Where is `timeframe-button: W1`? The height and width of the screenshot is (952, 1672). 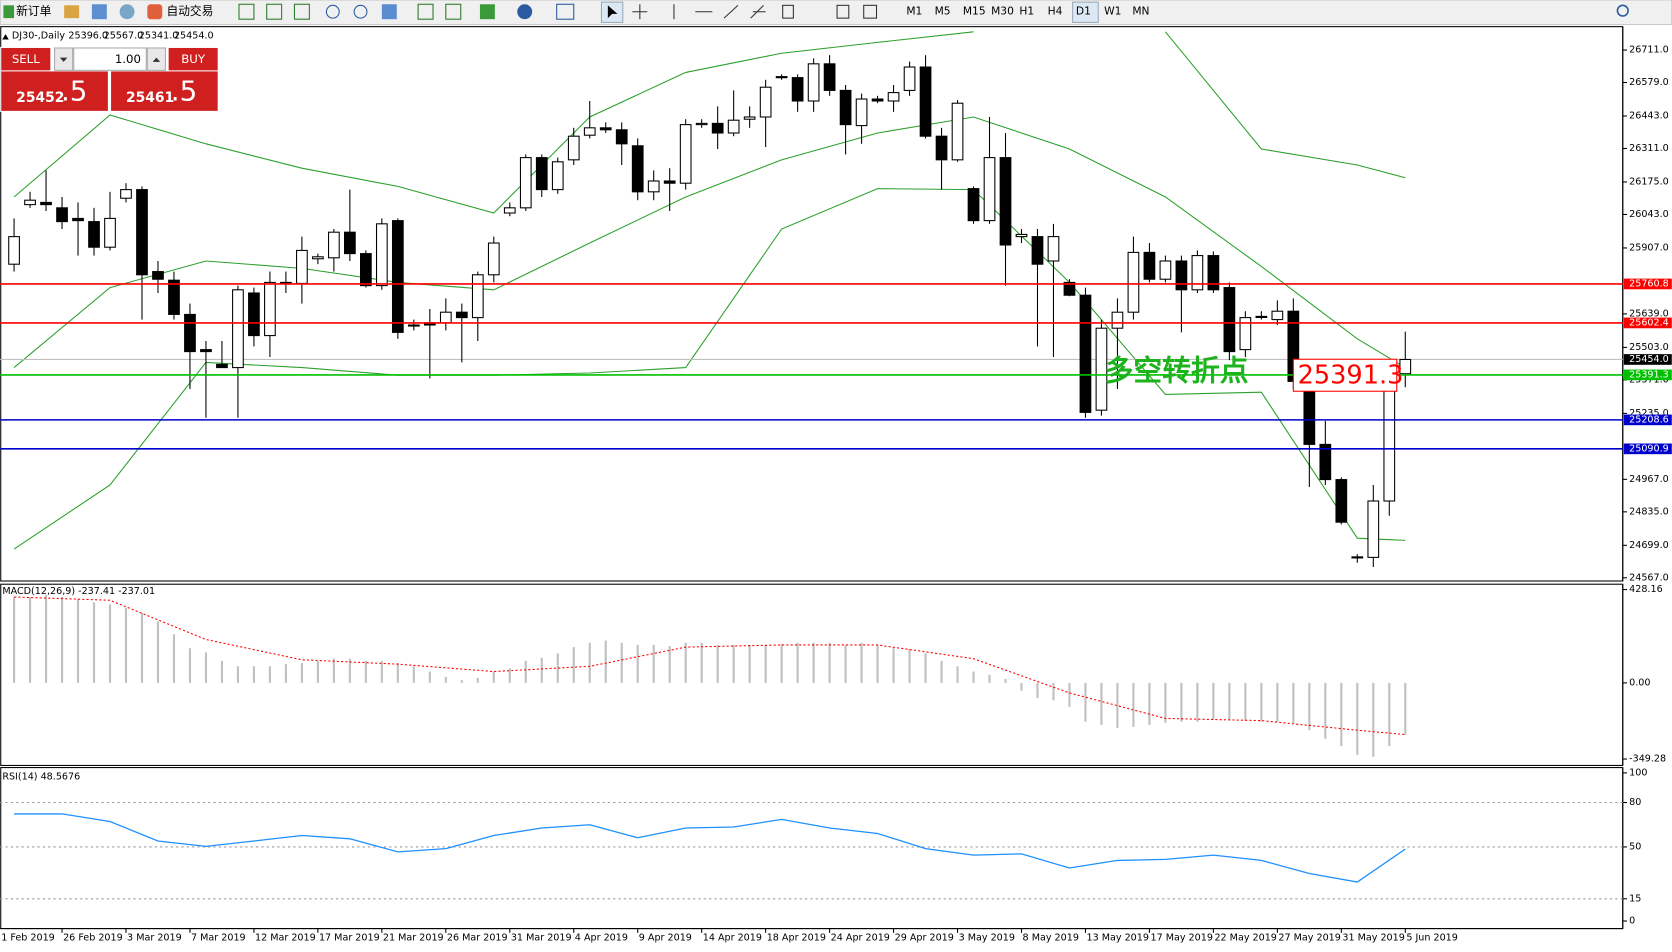 timeframe-button: W1 is located at coordinates (1112, 11).